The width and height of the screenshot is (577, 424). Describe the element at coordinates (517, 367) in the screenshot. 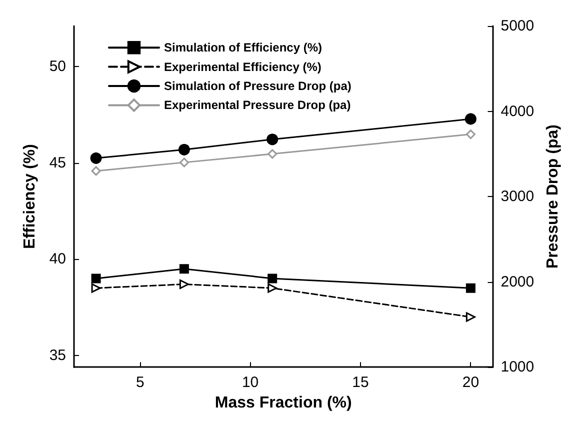

I see `y2-tick-label: 1000` at that location.